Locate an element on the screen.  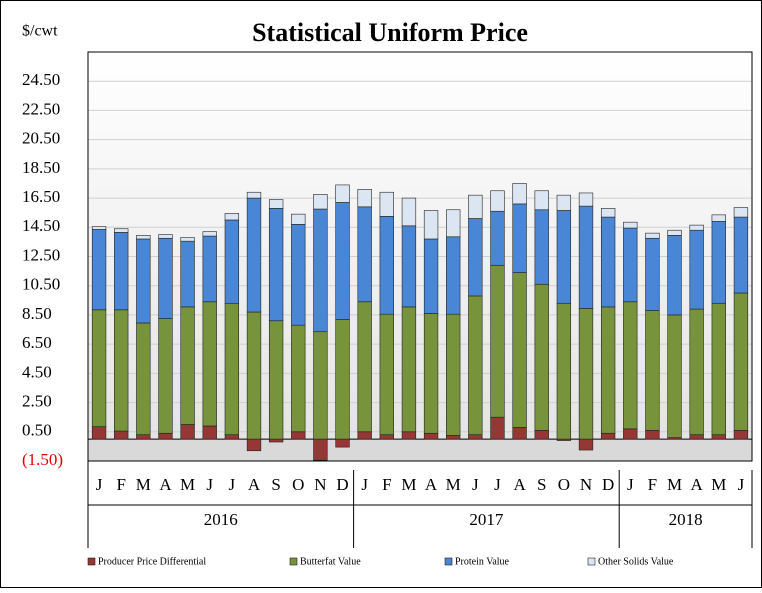
y-tick-label: 14.50 is located at coordinates (41, 225).